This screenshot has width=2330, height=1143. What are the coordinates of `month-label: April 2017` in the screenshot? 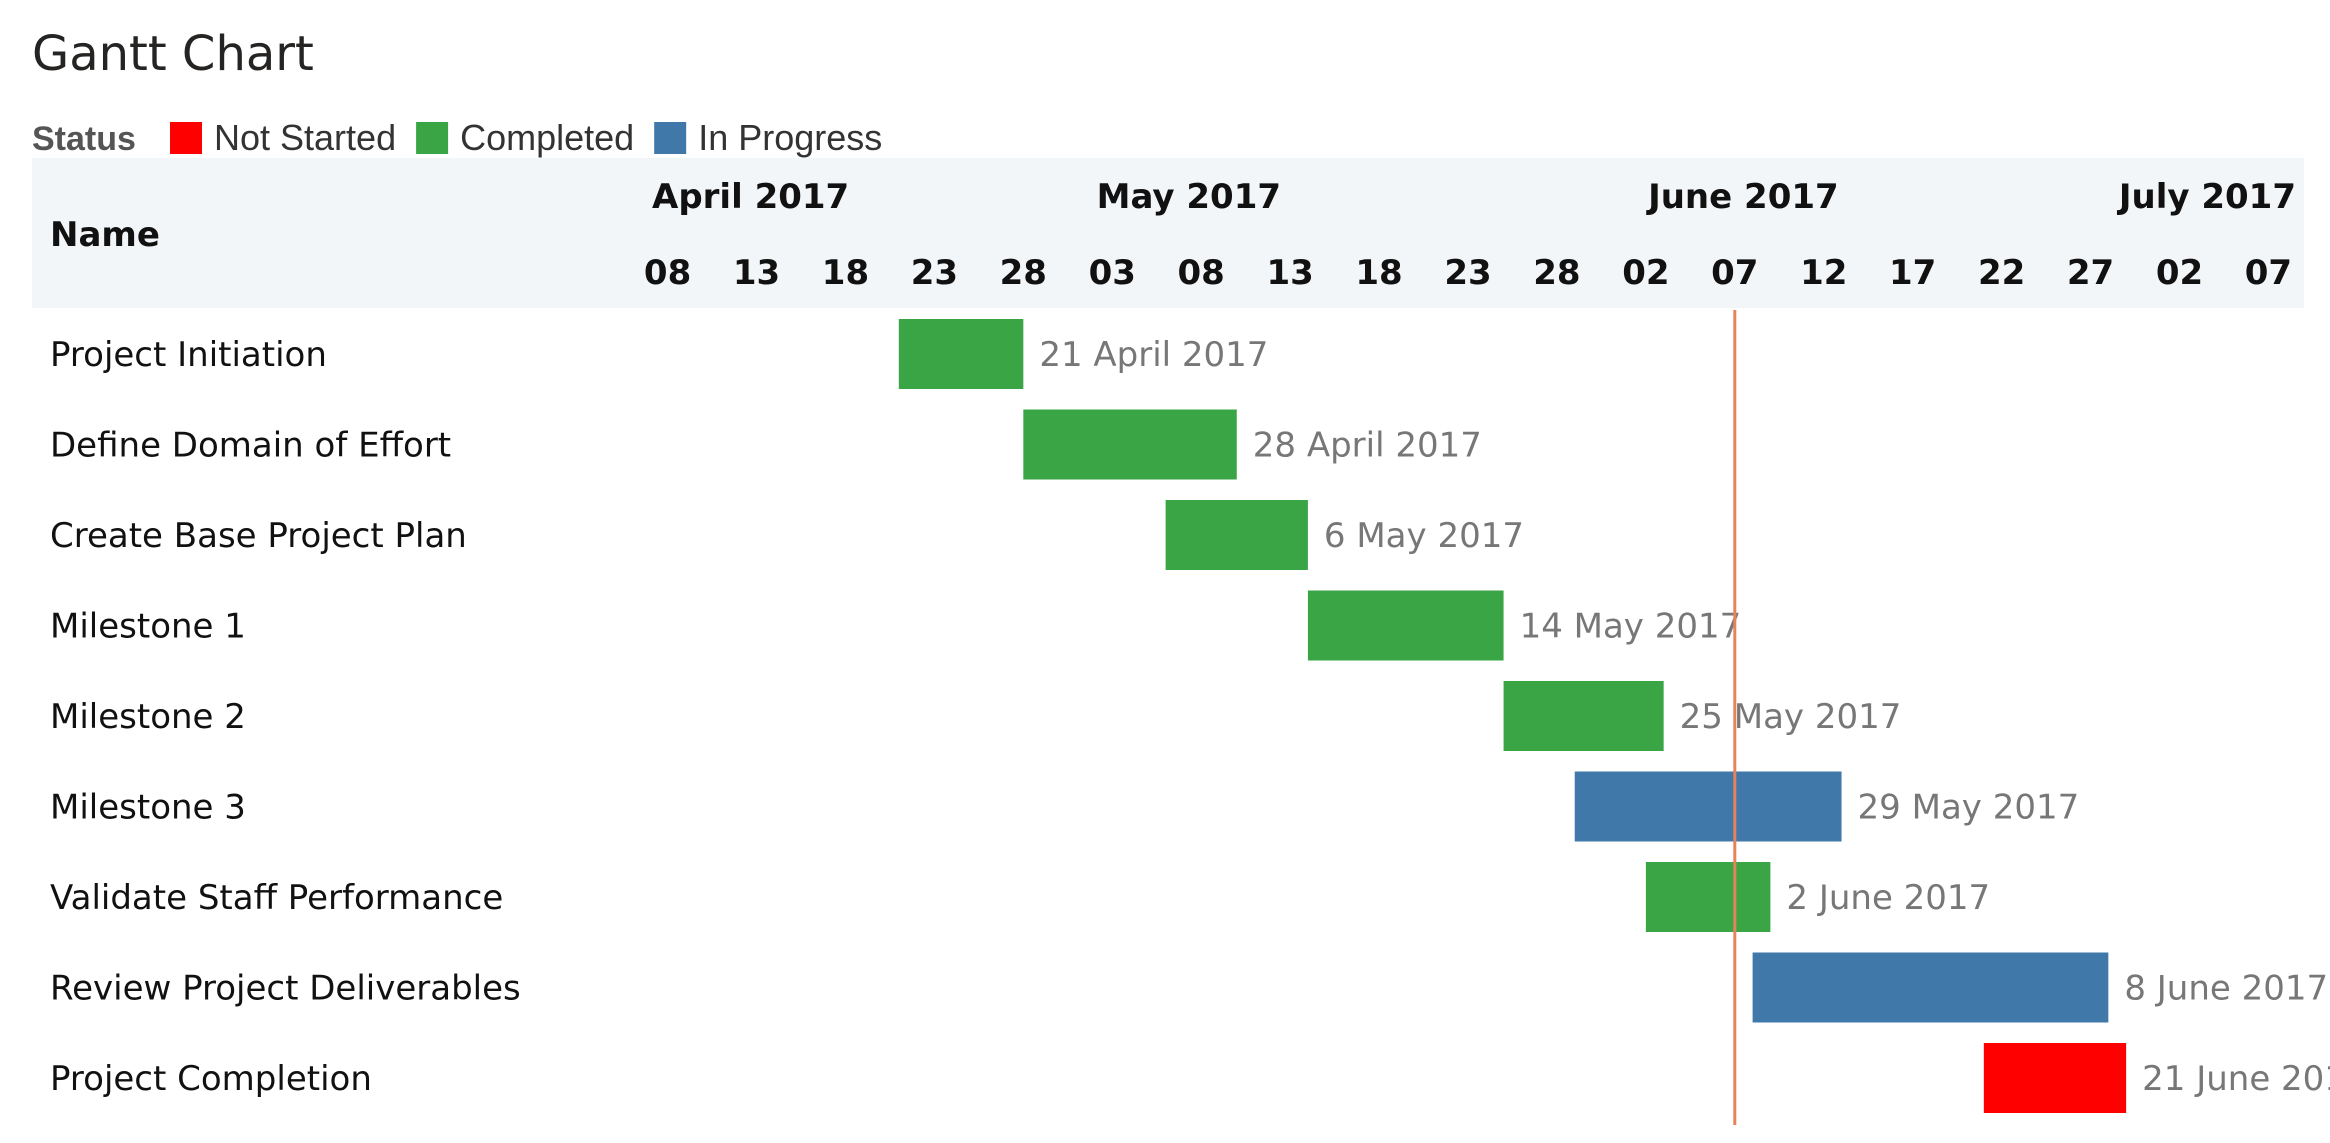 It's located at (750, 197).